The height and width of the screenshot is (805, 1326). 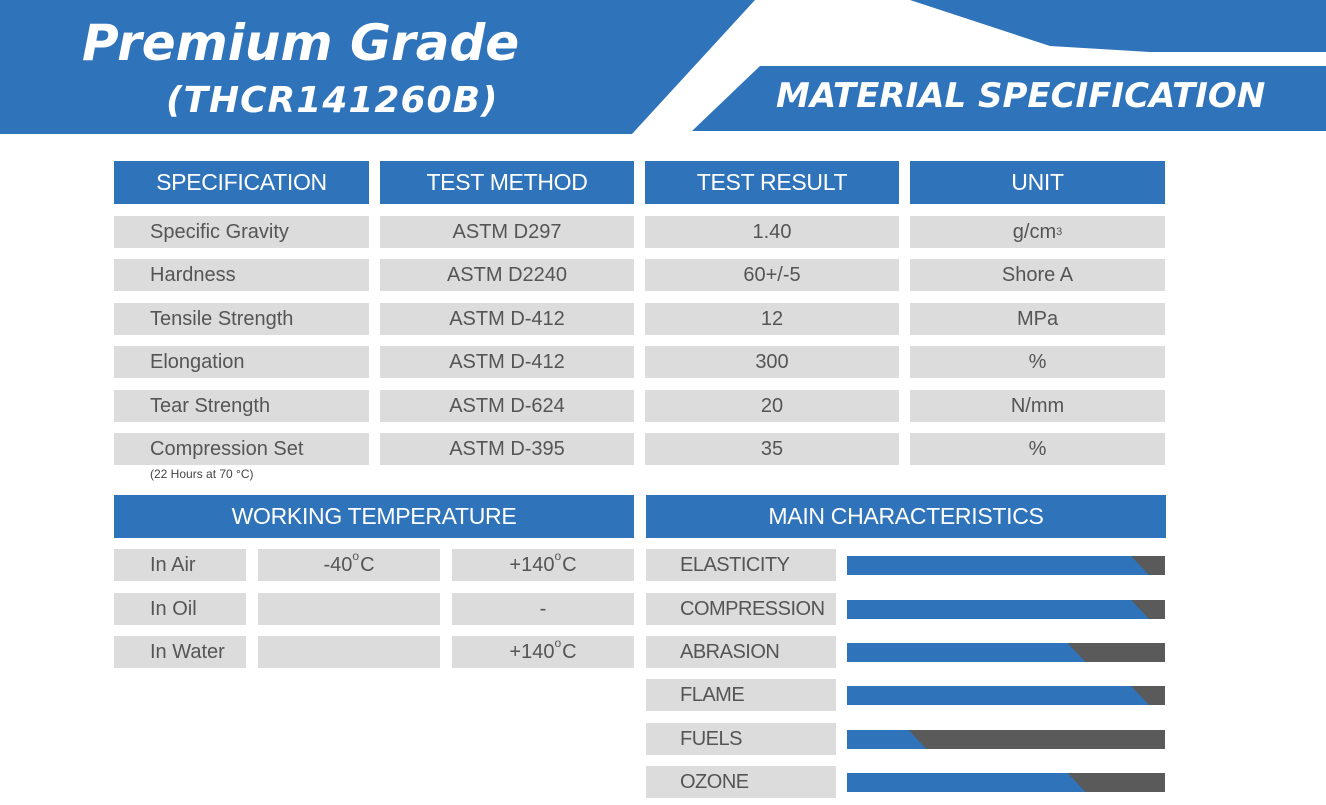 I want to click on spec-unit: Shore A, so click(x=1037, y=275).